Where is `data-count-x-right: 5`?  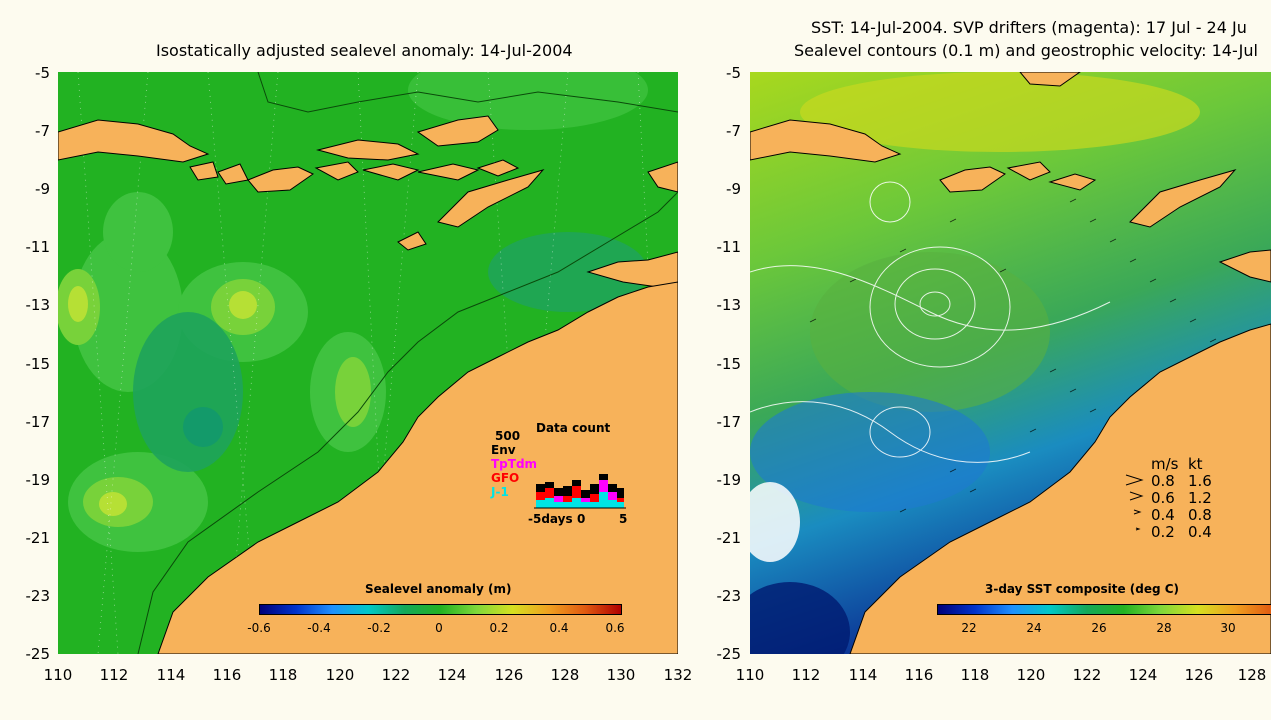
data-count-x-right: 5 is located at coordinates (623, 519).